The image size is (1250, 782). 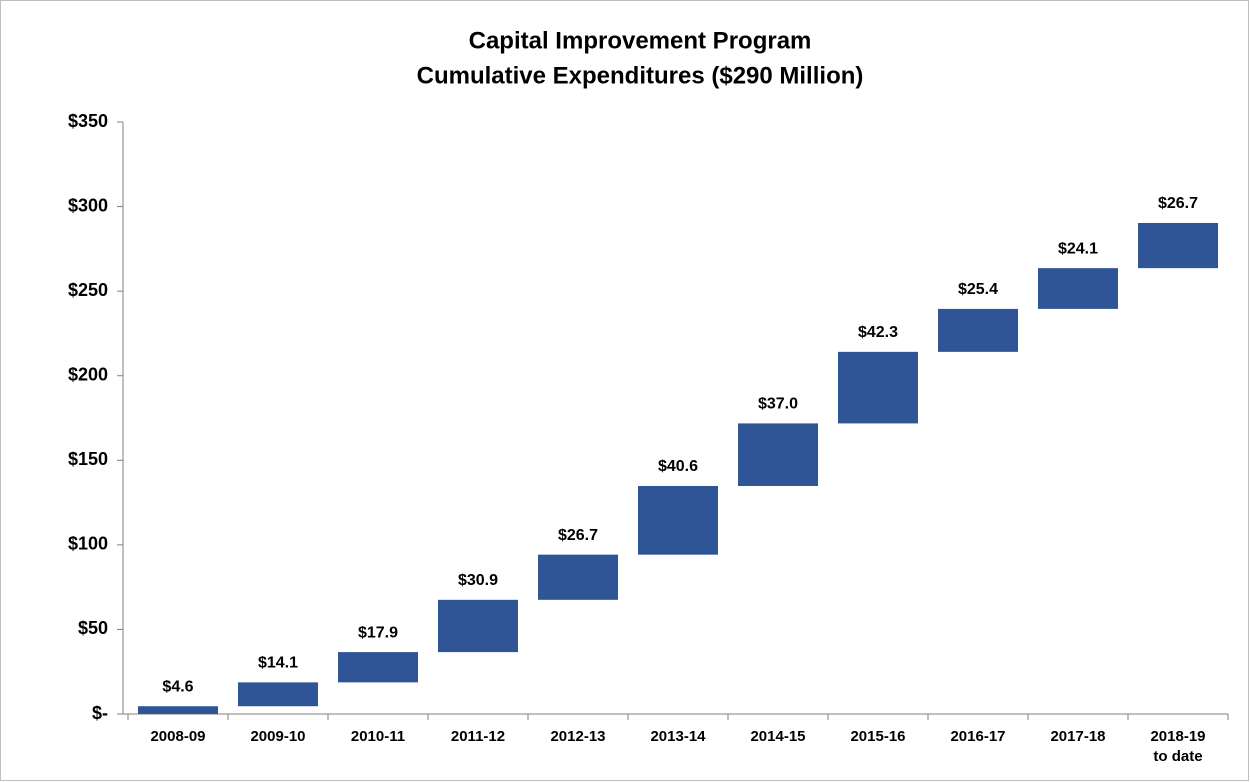 I want to click on data-label: $25.4, so click(x=978, y=289).